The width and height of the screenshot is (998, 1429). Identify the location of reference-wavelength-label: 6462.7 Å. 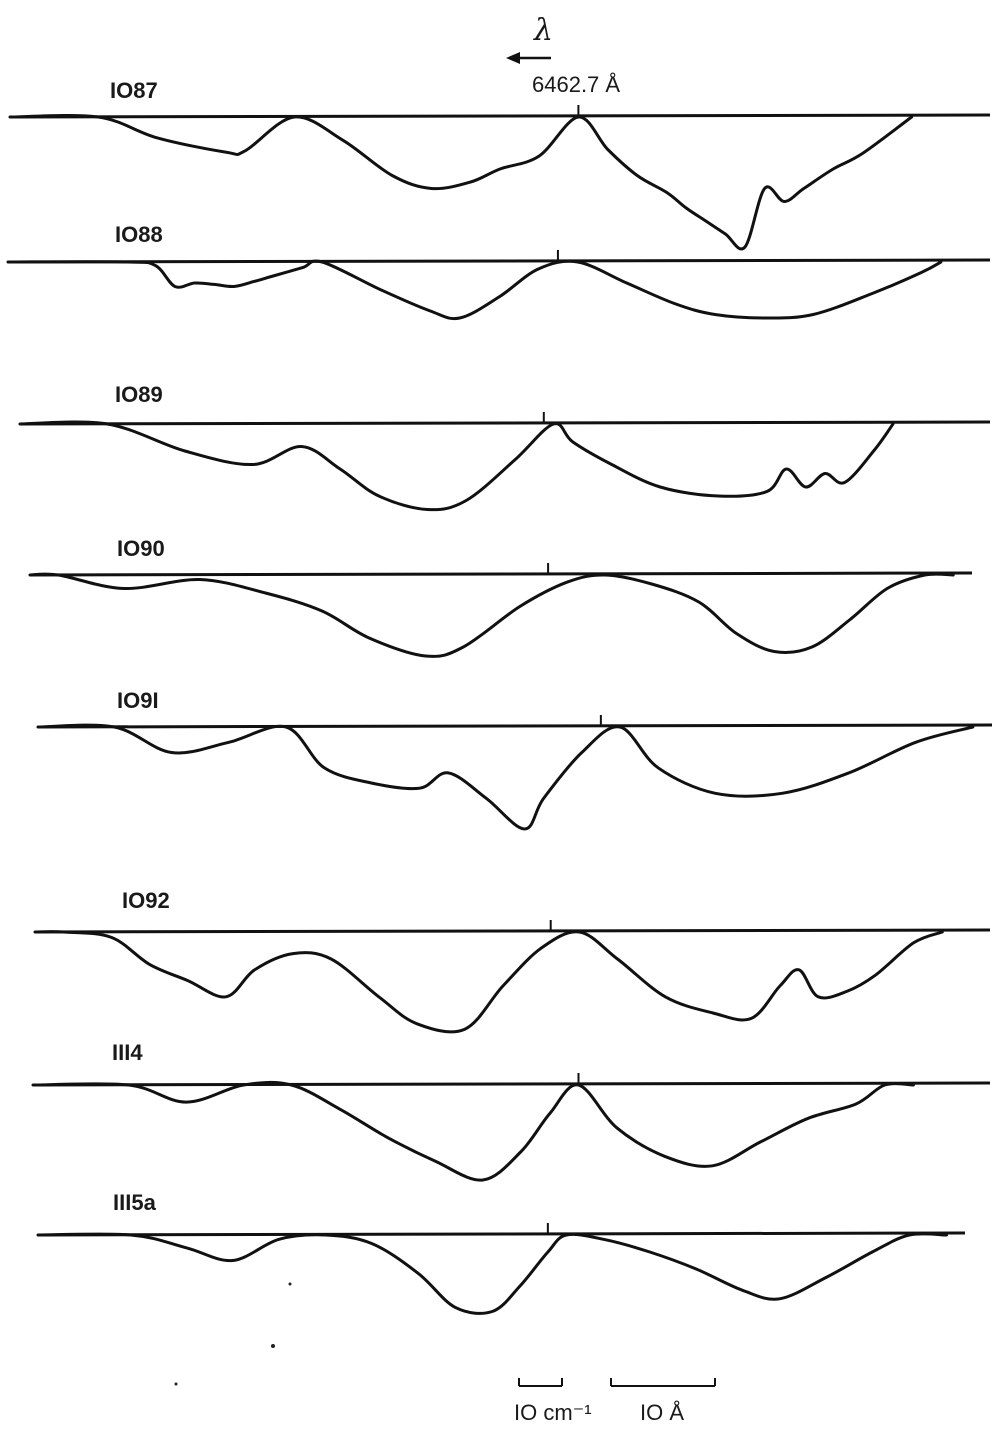
(576, 84).